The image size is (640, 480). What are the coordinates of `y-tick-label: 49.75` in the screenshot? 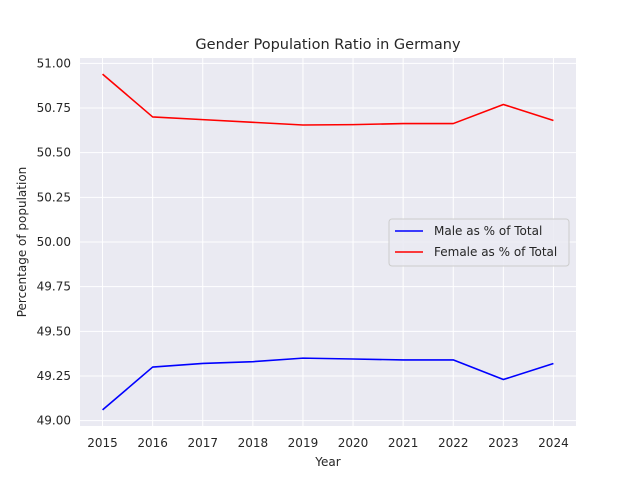 It's located at (54, 287).